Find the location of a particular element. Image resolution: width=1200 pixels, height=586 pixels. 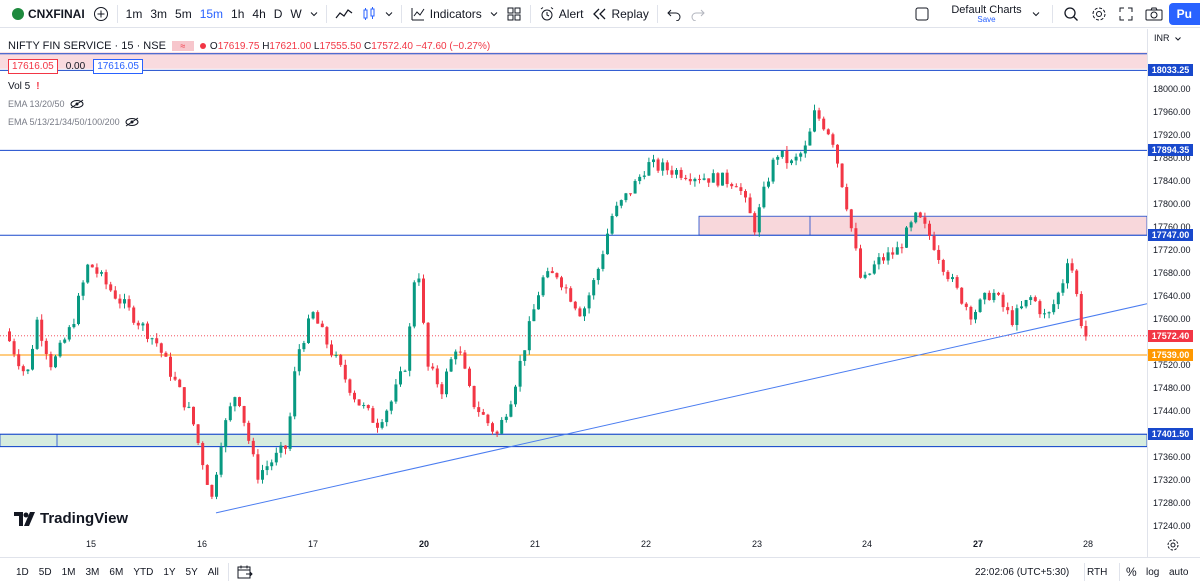

indicators-button: Indicators is located at coordinates (446, 14).